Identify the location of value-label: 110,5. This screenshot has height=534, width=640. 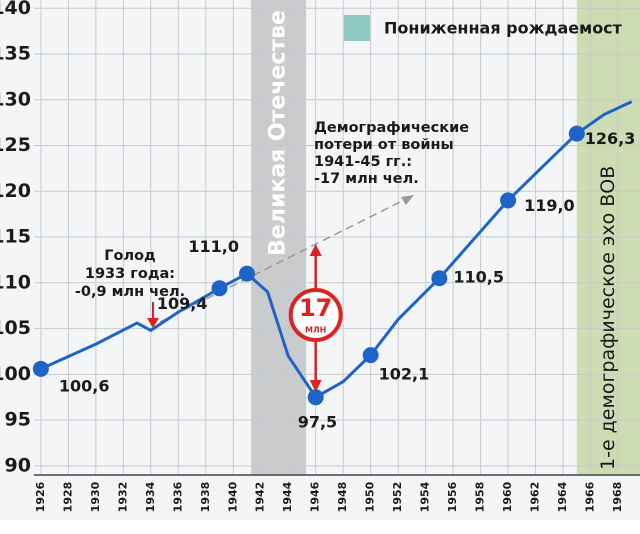
(478, 277).